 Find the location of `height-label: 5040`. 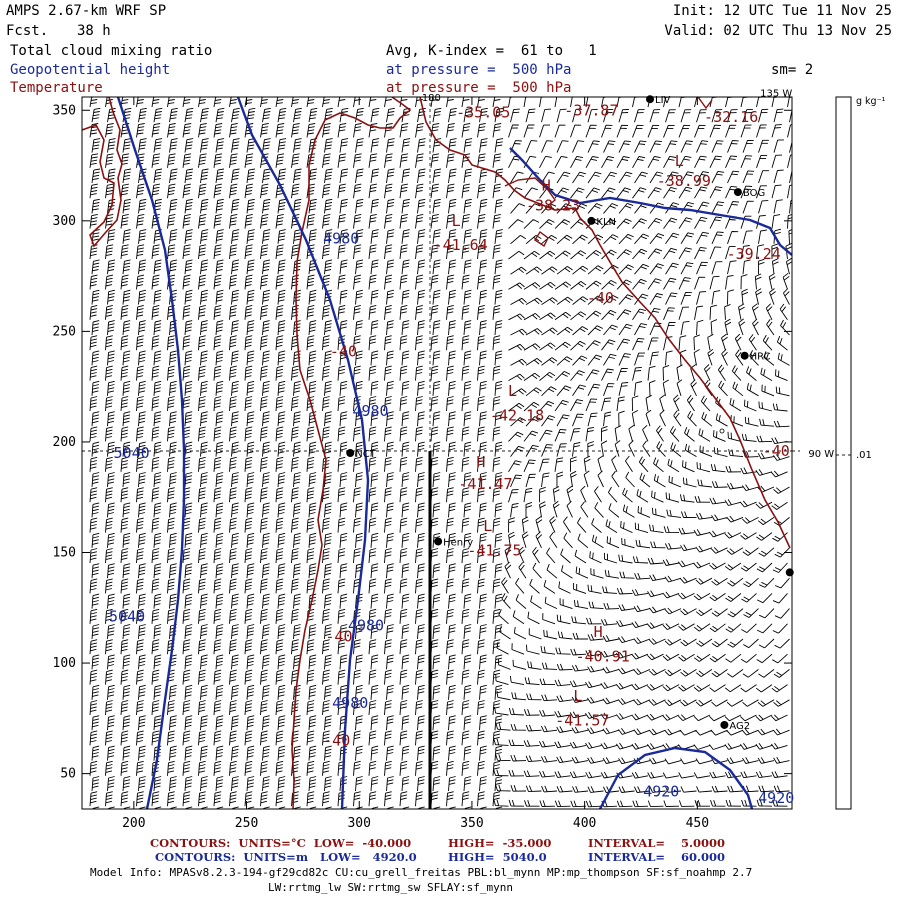

height-label: 5040 is located at coordinates (127, 617).